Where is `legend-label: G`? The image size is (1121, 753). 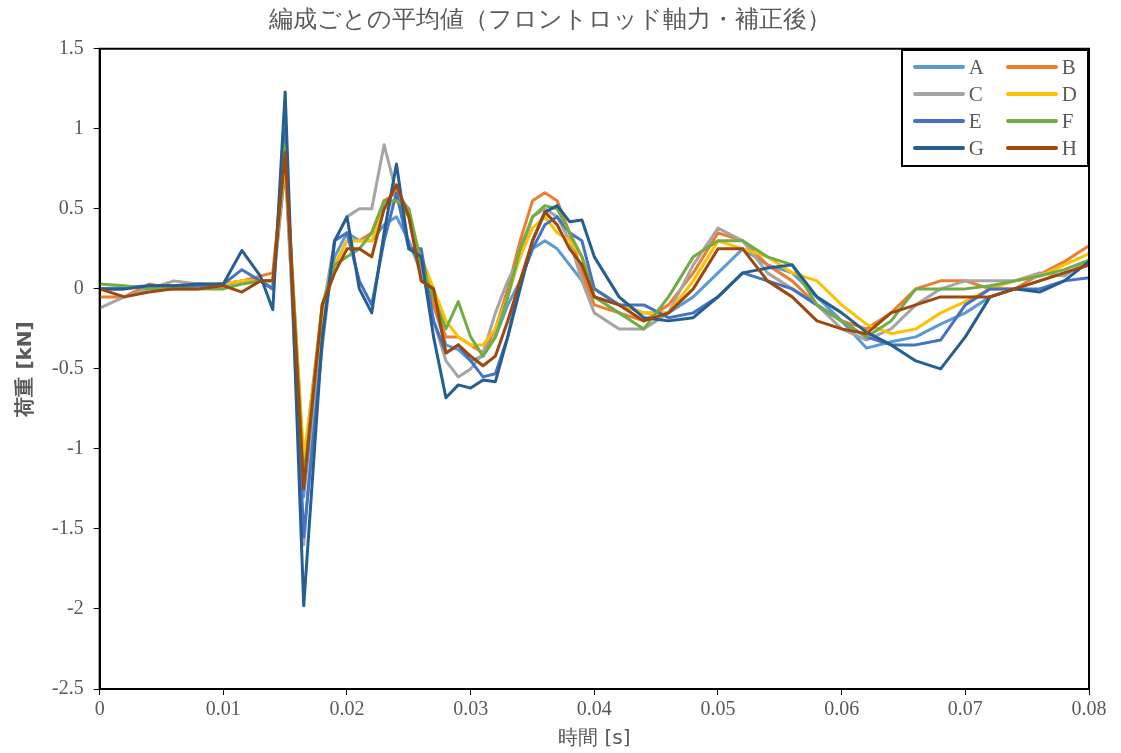 legend-label: G is located at coordinates (976, 148).